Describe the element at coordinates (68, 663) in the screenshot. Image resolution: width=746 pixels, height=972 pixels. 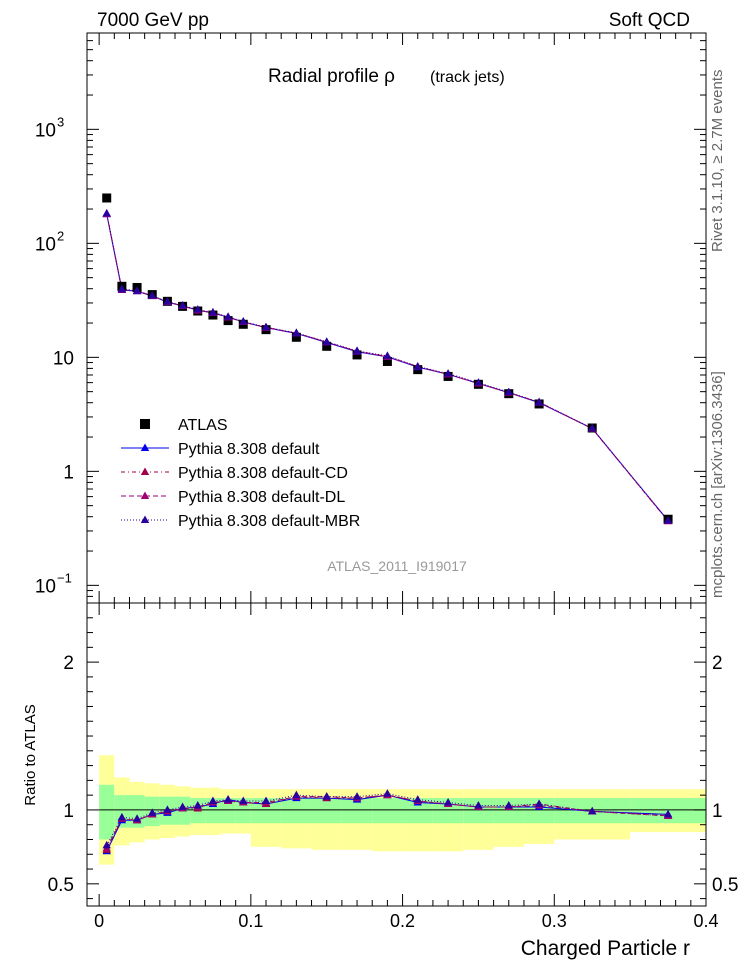
I see `ratio-y-tick-label-left: 2` at that location.